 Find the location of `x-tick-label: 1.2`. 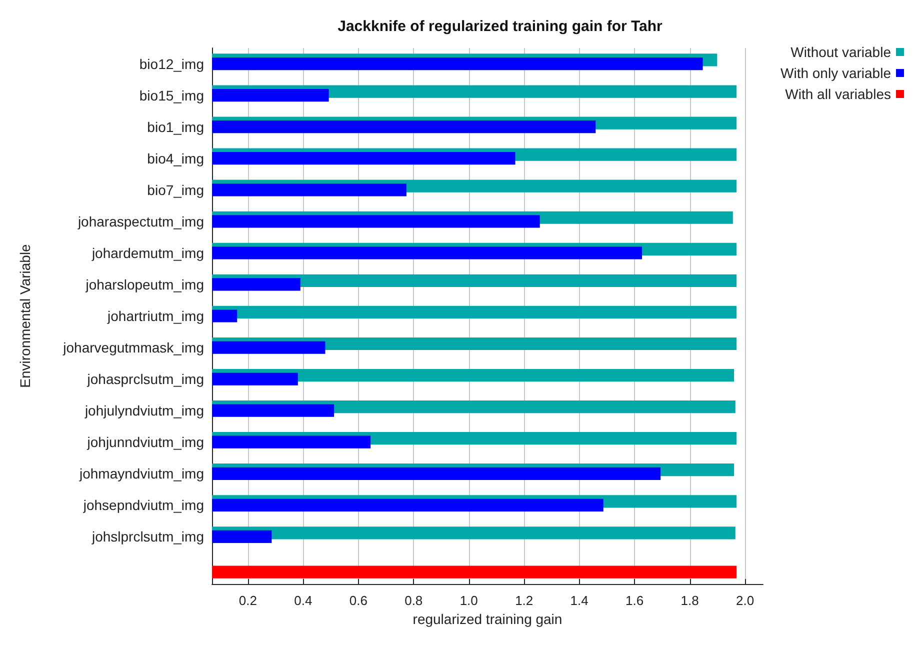

x-tick-label: 1.2 is located at coordinates (524, 600).